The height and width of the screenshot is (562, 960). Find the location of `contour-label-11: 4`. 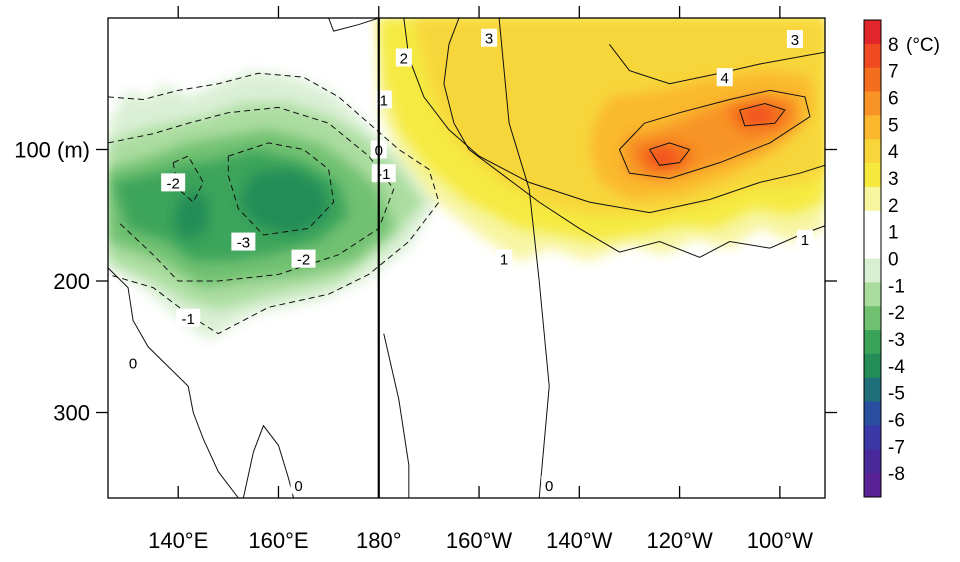

contour-label-11: 4 is located at coordinates (725, 78).